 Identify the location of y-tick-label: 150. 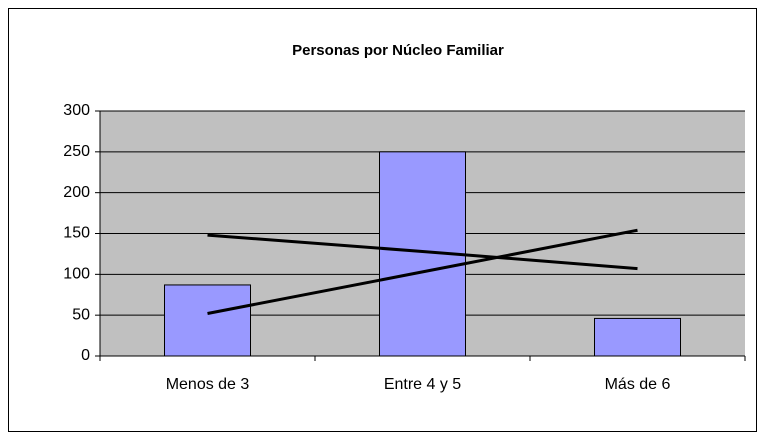
(76, 233).